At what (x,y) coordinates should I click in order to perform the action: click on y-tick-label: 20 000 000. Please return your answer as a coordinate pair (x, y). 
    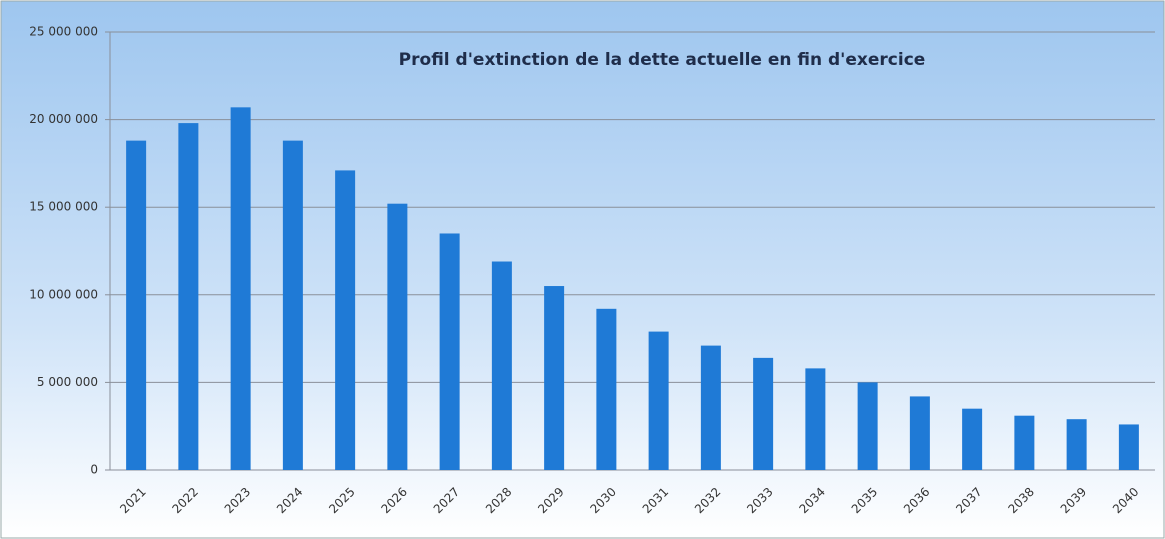
    Looking at the image, I should click on (63, 119).